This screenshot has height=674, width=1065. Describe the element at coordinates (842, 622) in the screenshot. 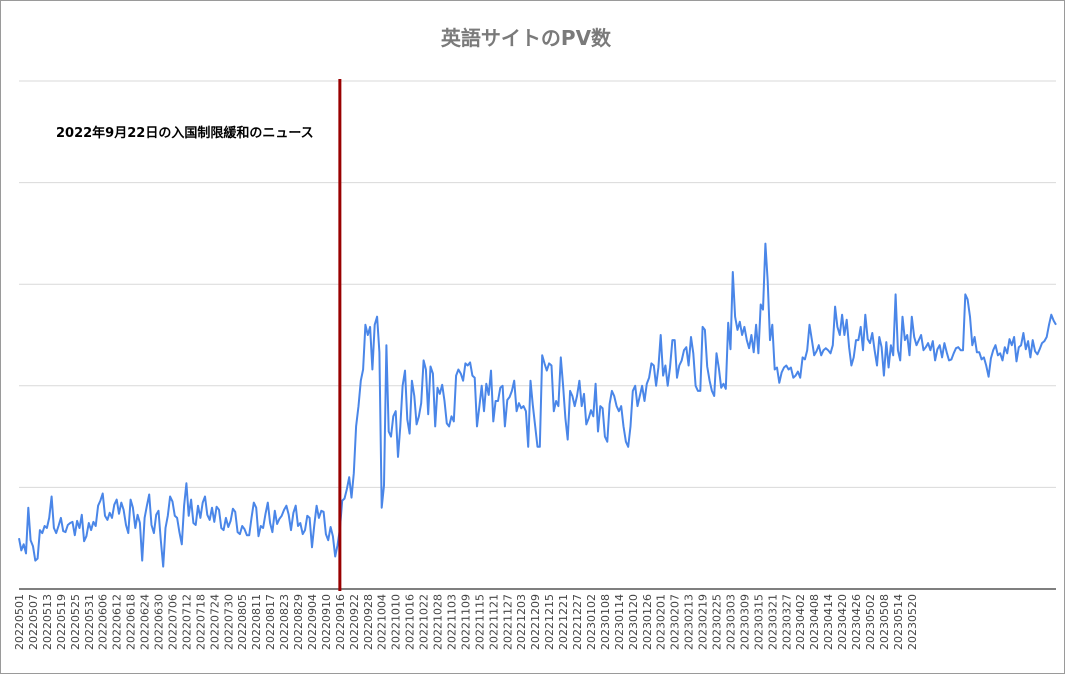

I see `x-tick-label: 20230420` at that location.